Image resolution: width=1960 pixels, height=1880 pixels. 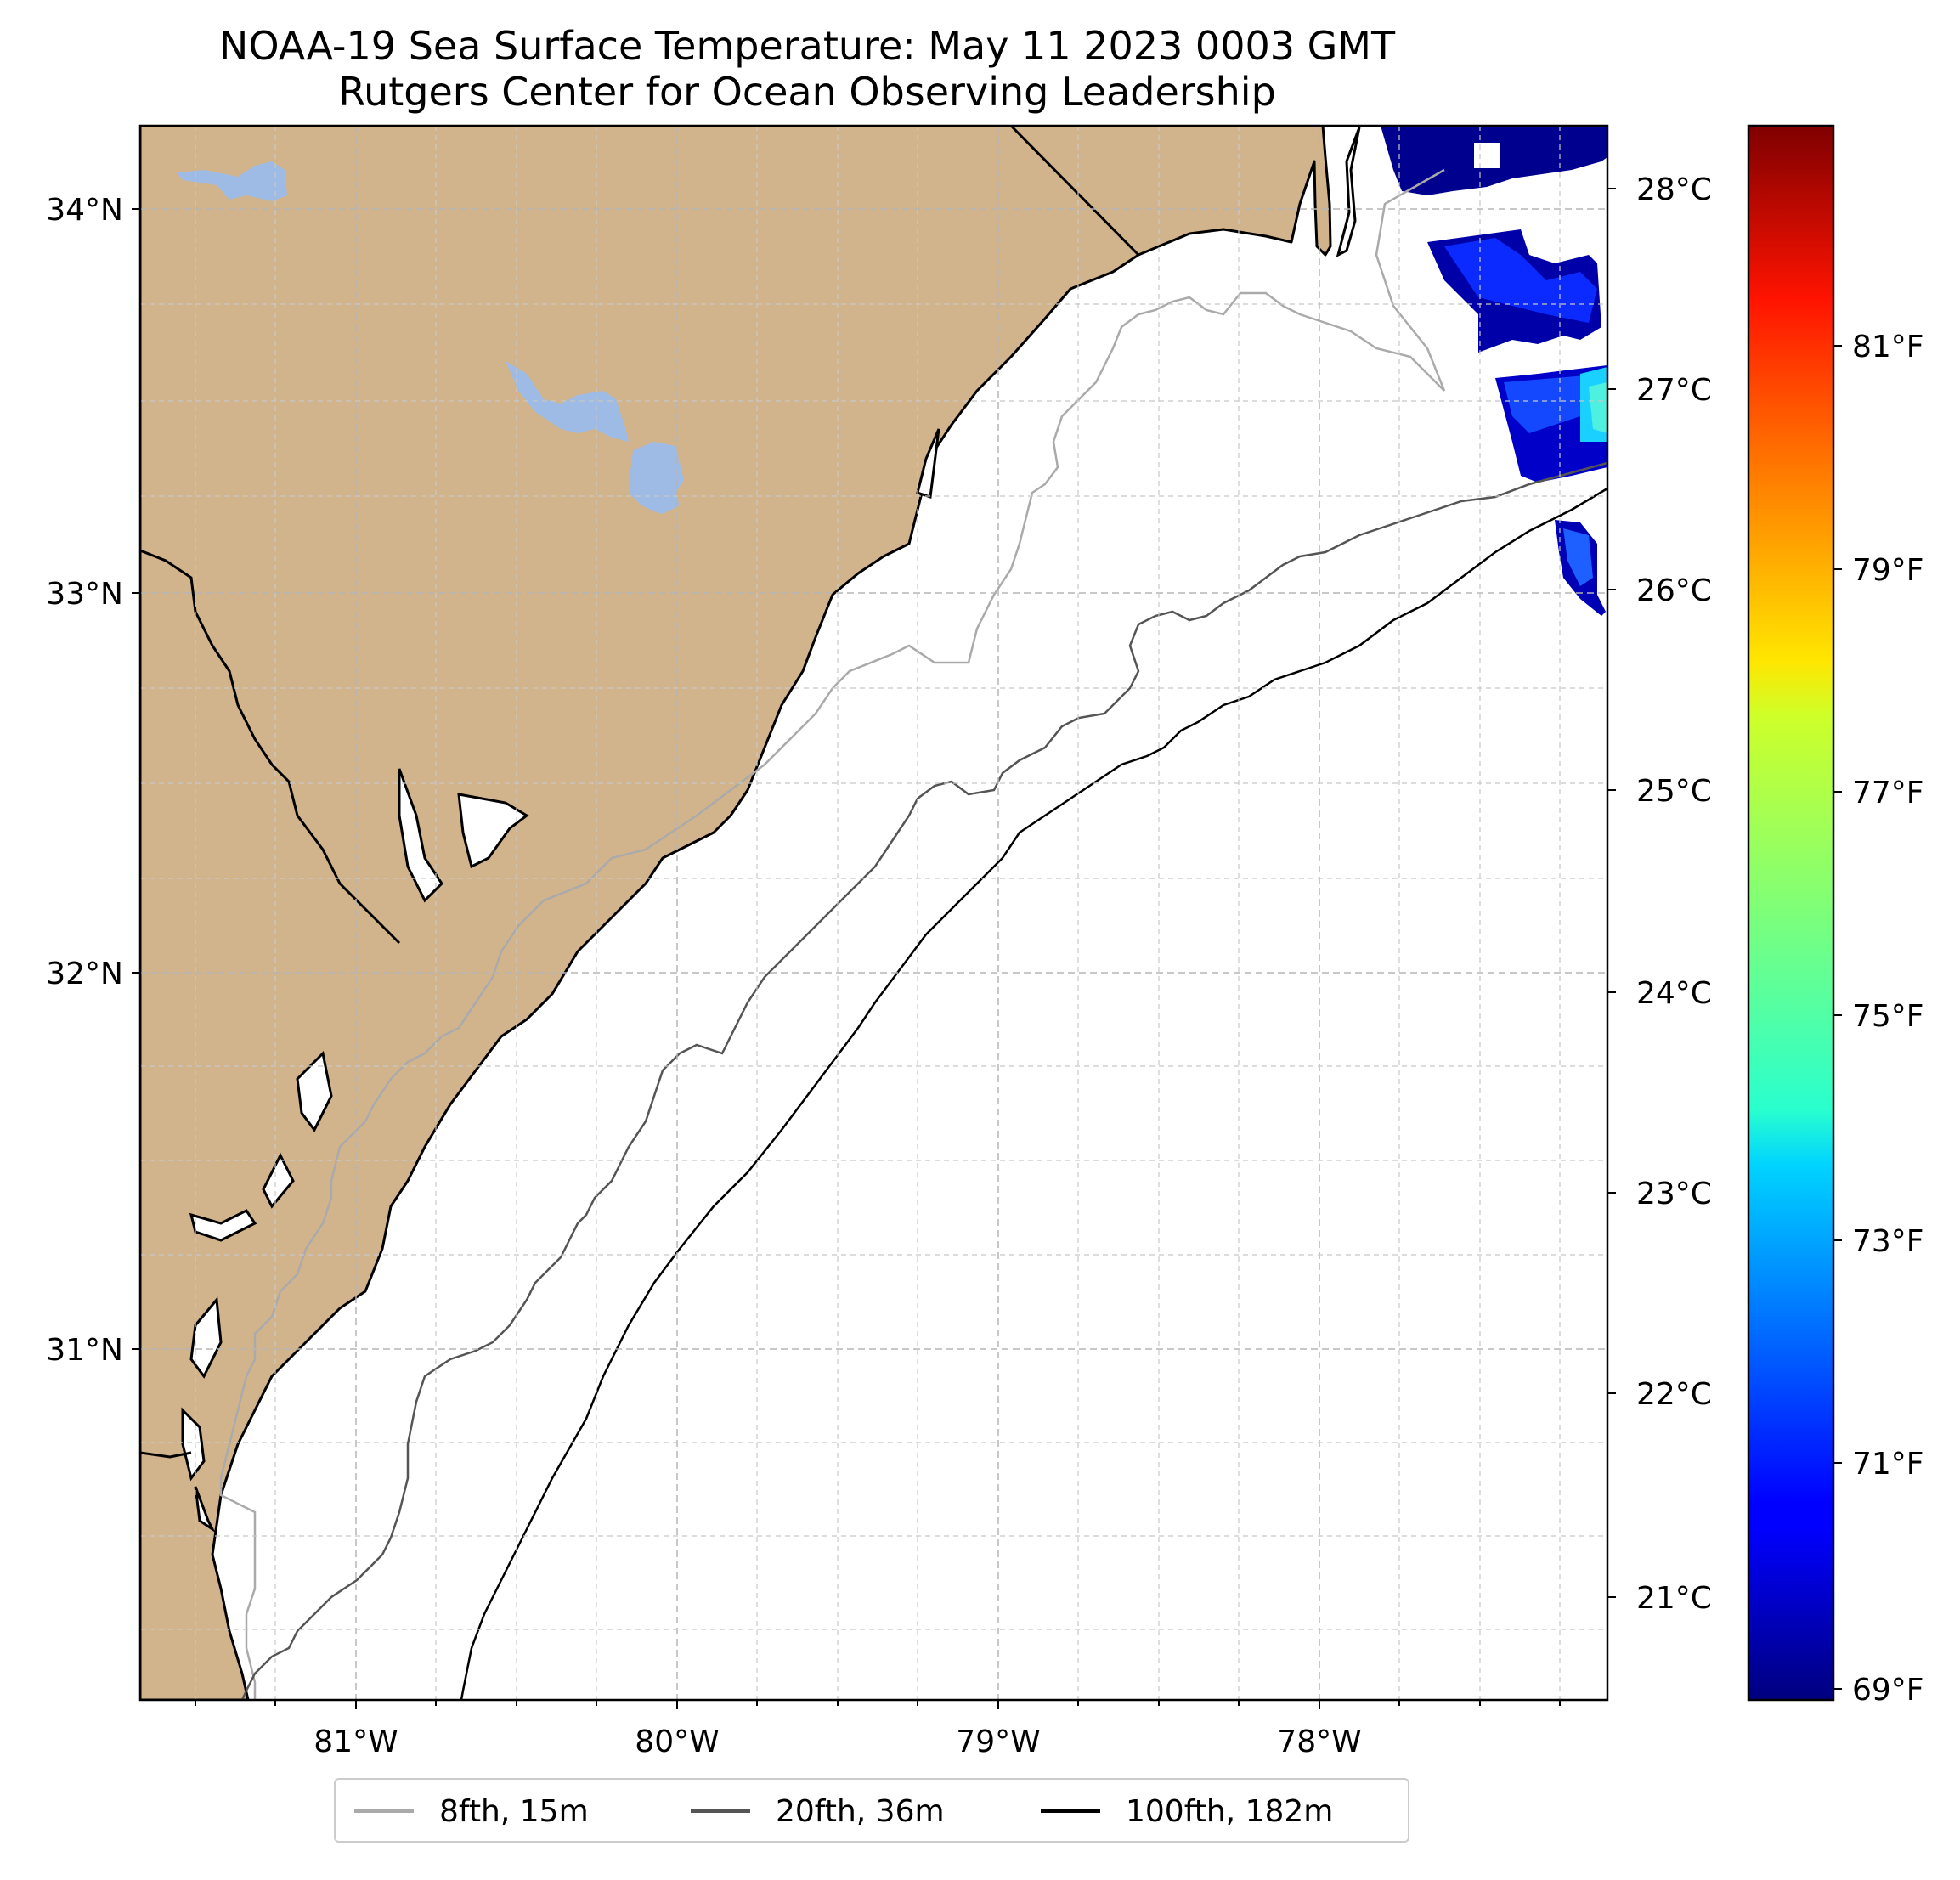 I want to click on fahrenheit-label: 77°F, so click(x=1888, y=793).